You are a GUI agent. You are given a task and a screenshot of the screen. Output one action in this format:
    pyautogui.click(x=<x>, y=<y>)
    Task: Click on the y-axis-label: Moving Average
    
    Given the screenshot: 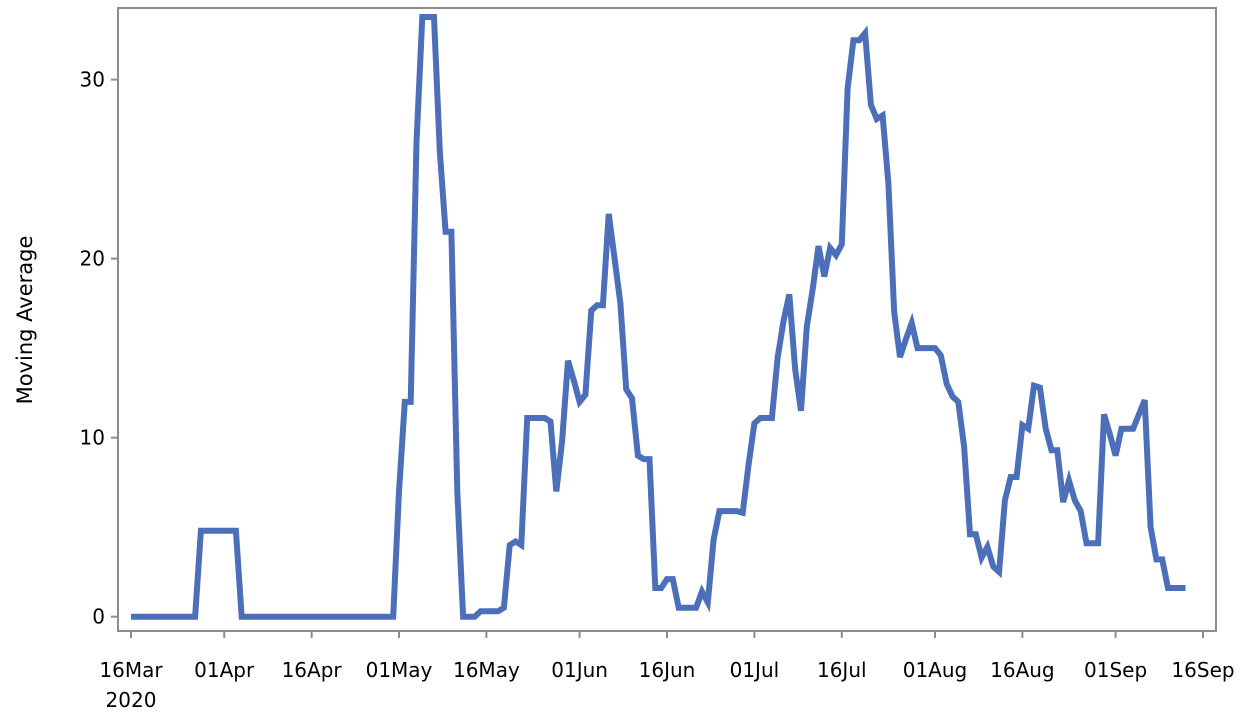 What is the action you would take?
    pyautogui.click(x=25, y=320)
    